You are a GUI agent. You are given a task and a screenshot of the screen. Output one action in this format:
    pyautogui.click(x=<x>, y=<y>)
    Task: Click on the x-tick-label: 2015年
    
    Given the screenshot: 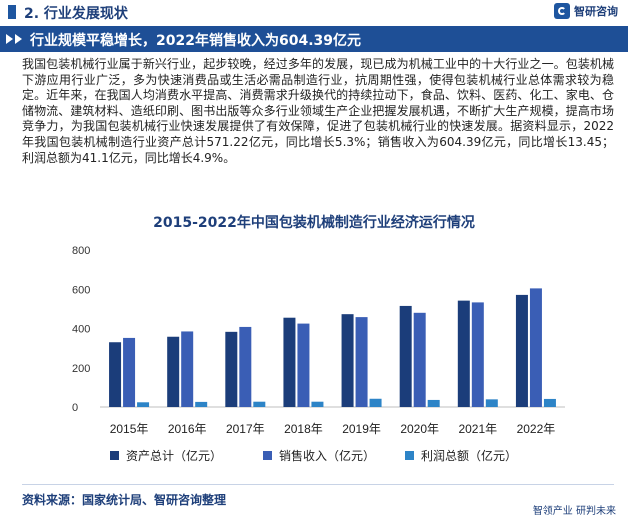 What is the action you would take?
    pyautogui.click(x=129, y=429)
    